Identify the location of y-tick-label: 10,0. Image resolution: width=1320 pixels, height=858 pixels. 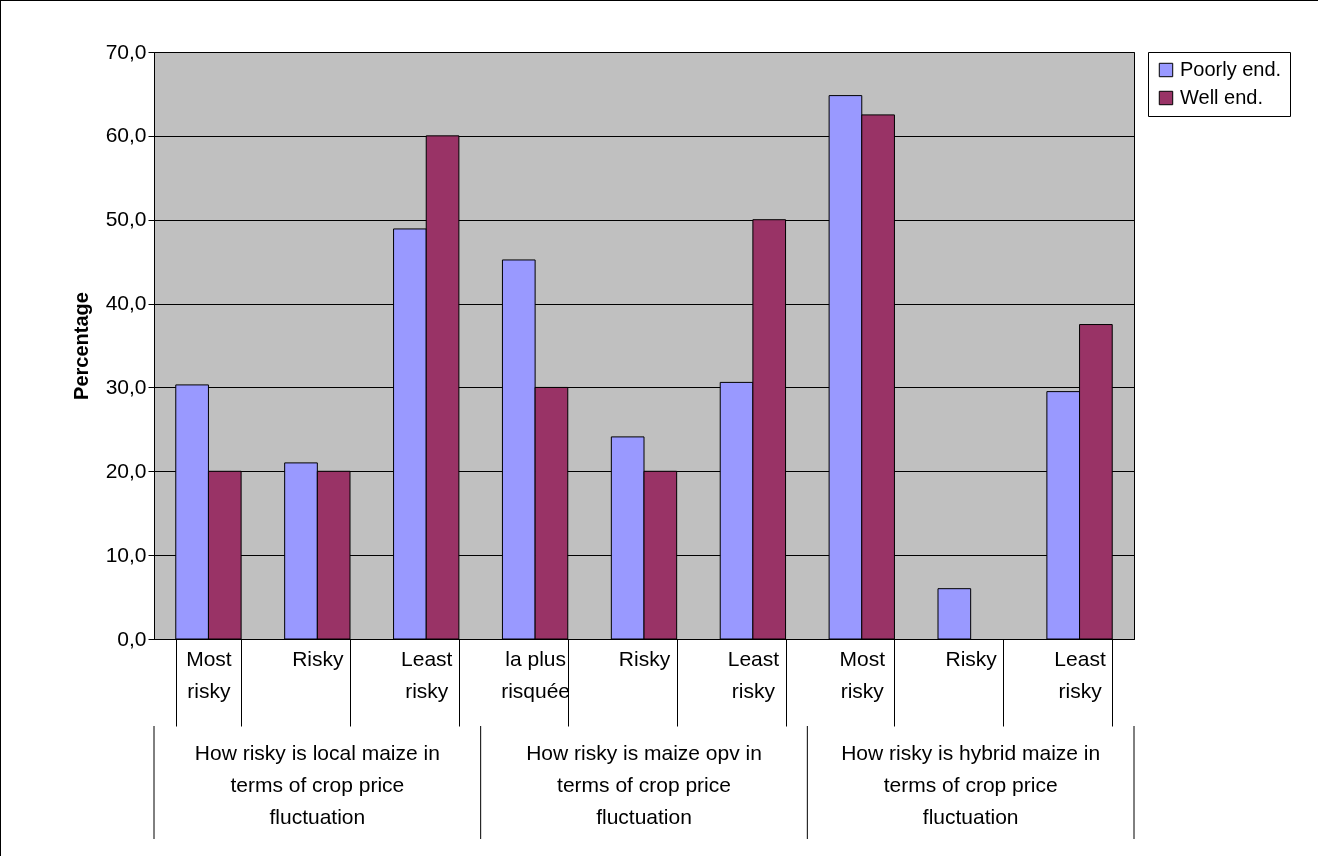
(126, 554).